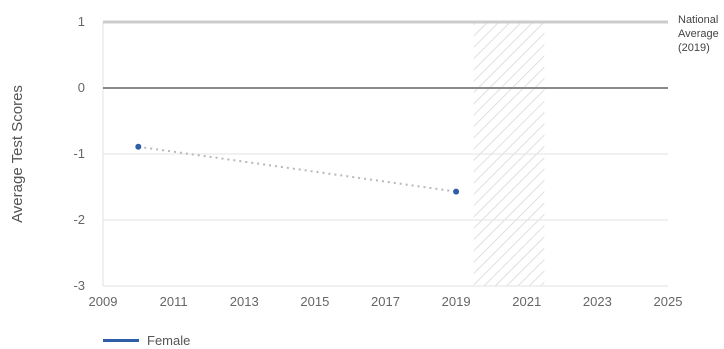 This screenshot has width=724, height=349. What do you see at coordinates (79, 153) in the screenshot?
I see `y-tick-label: -1` at bounding box center [79, 153].